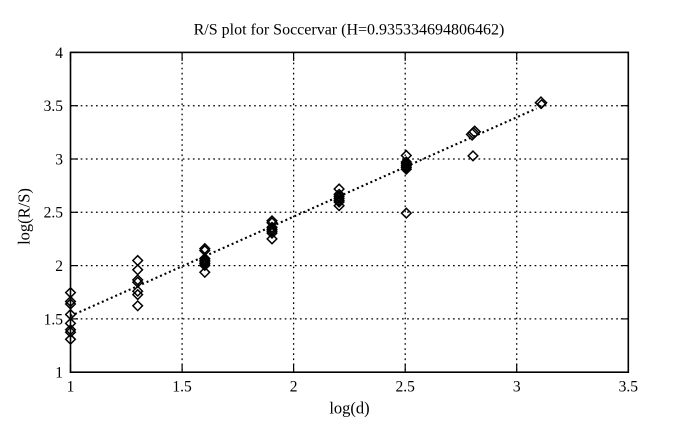 The image size is (686, 435). I want to click on svg-text: log(d), so click(349, 408).